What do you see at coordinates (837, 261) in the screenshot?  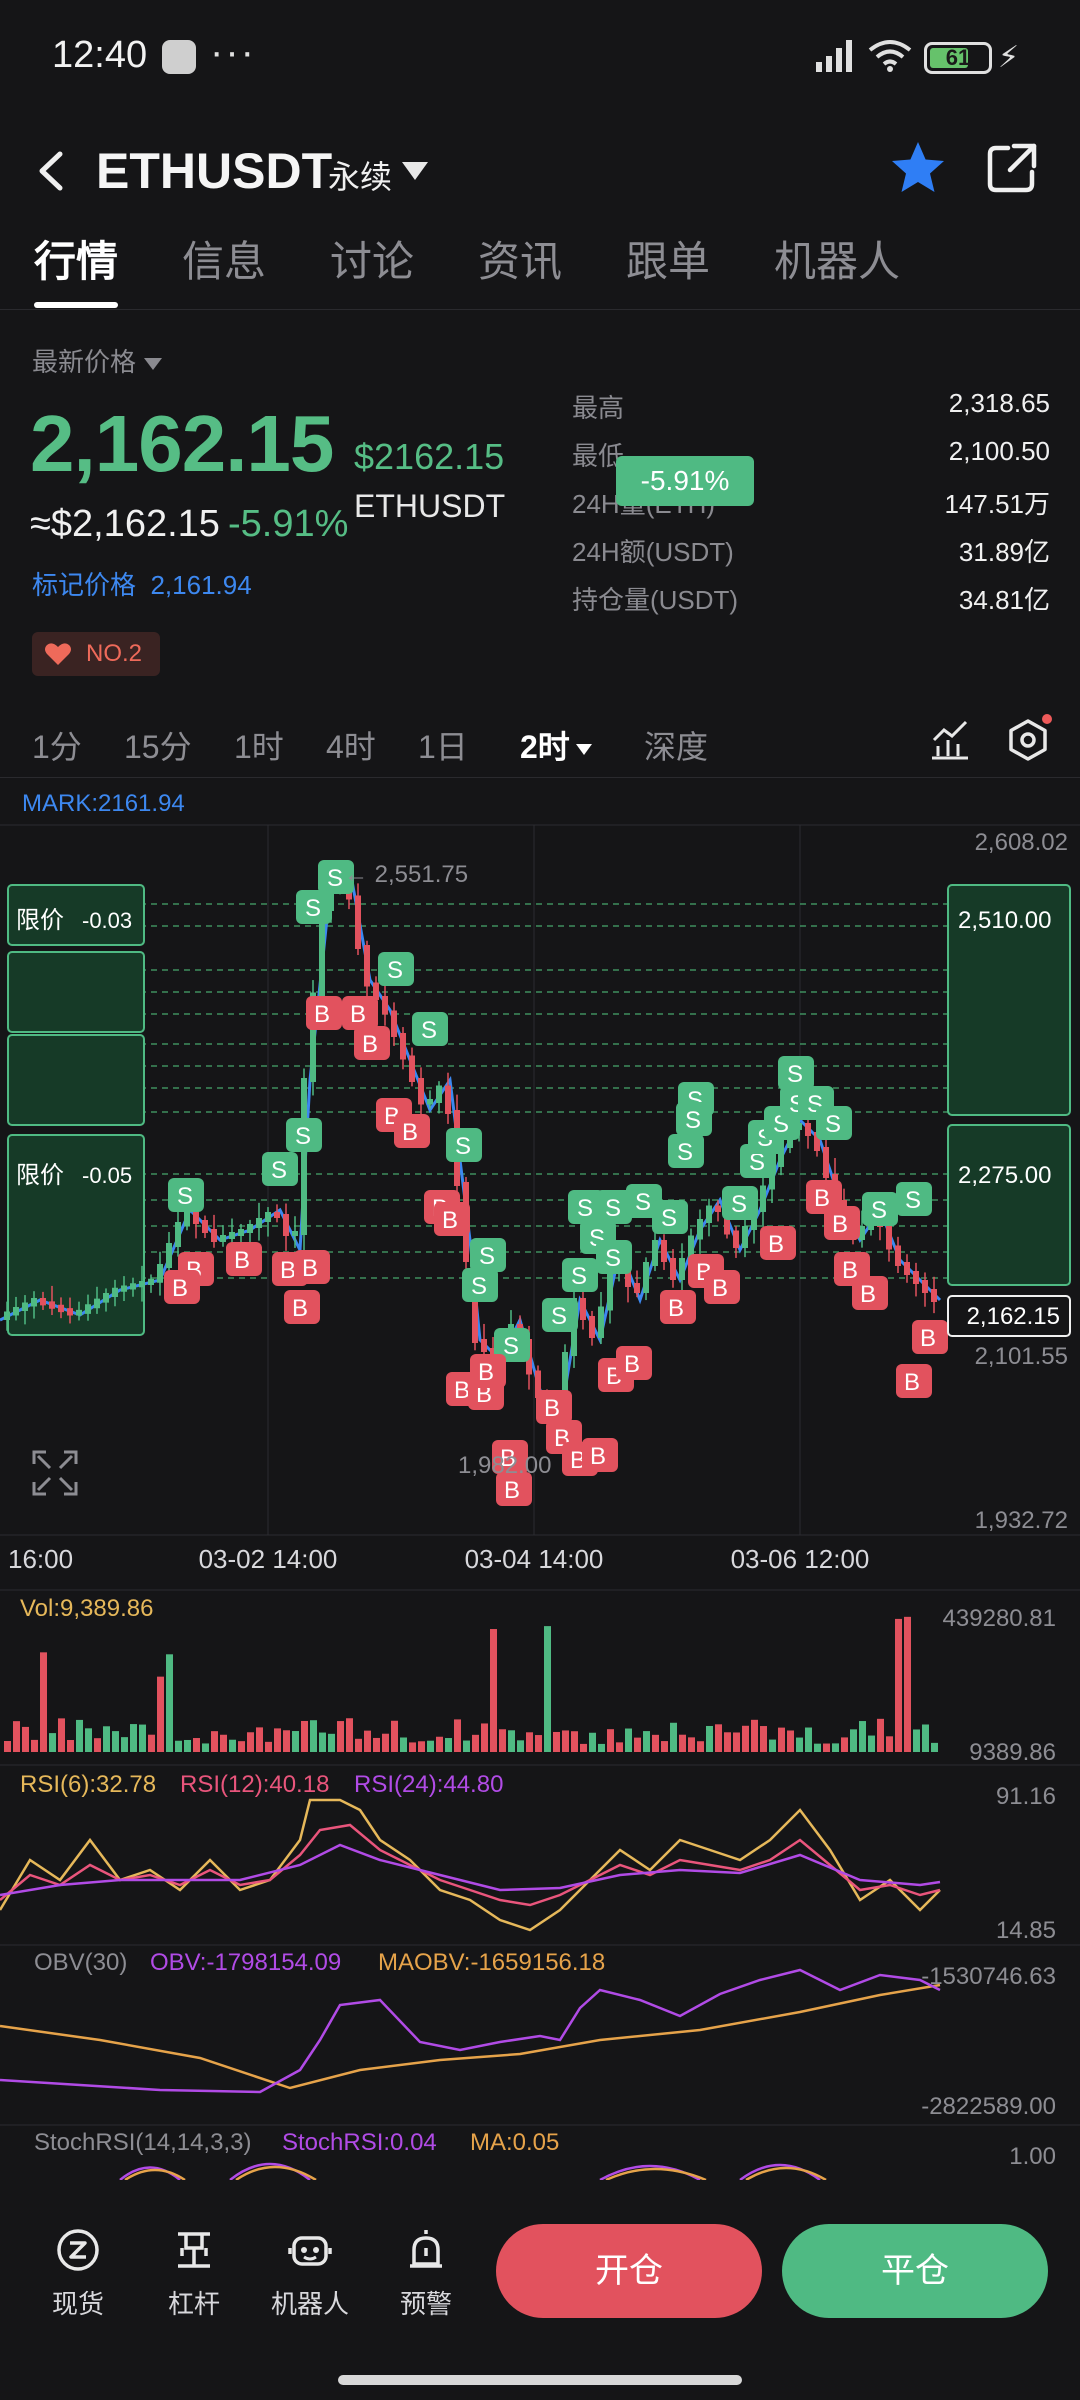 I see `tab-bots: 机器人` at bounding box center [837, 261].